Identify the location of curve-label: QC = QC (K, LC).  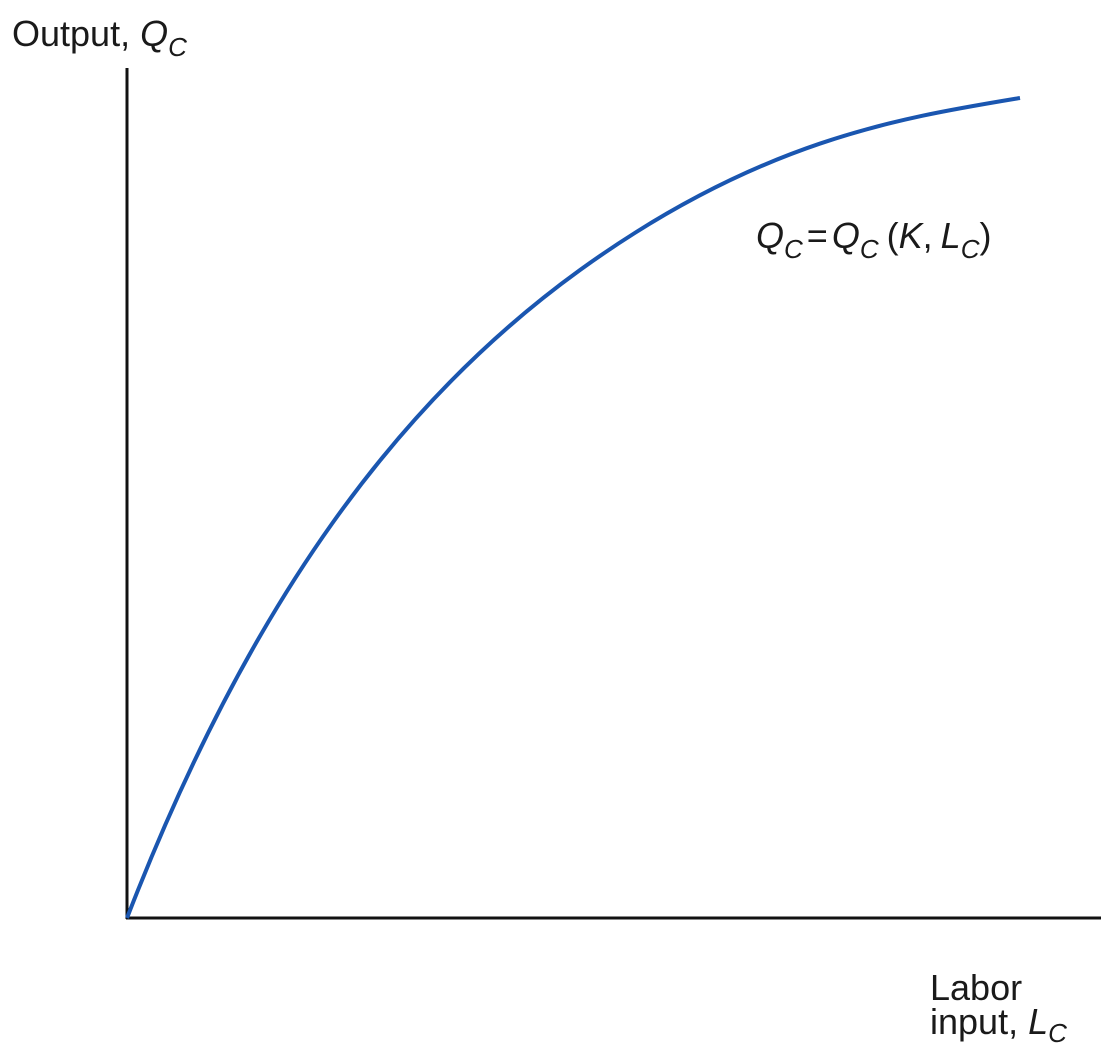
(873, 239).